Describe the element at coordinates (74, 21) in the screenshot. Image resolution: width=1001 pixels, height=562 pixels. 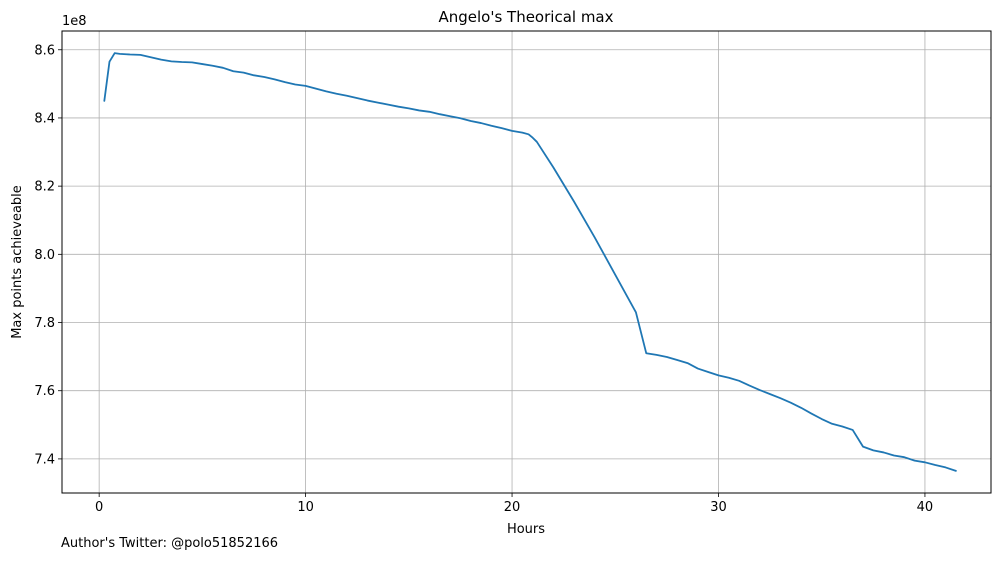
I see `y-axis-offset-label: 1e8` at that location.